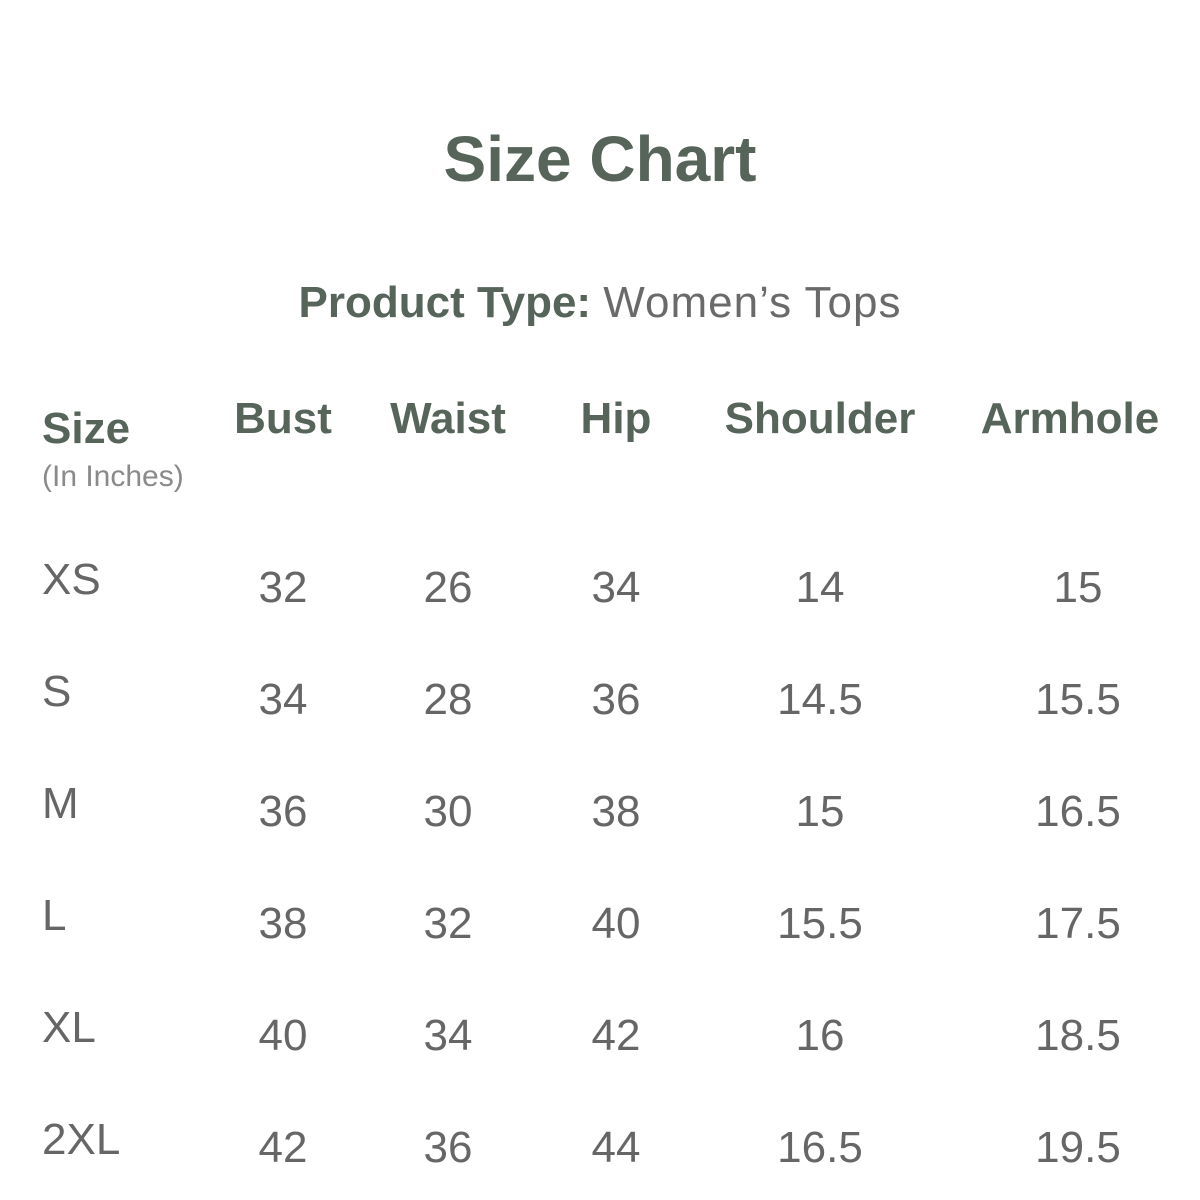 The image size is (1200, 1200). Describe the element at coordinates (113, 476) in the screenshot. I see `unit-note: (In Inches)` at that location.